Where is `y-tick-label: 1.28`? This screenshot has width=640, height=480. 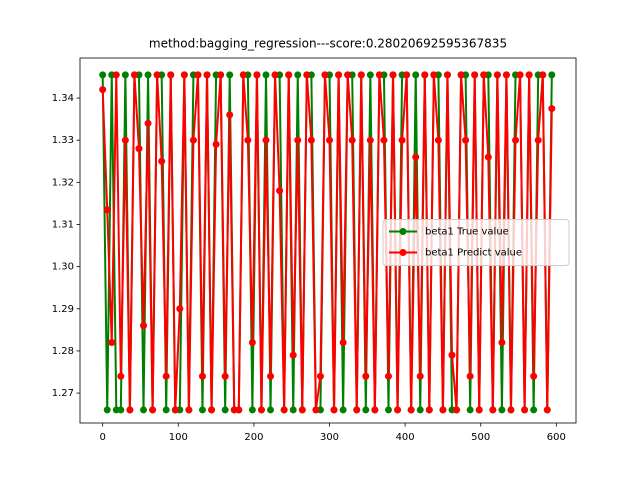 y-tick-label: 1.28 is located at coordinates (63, 351).